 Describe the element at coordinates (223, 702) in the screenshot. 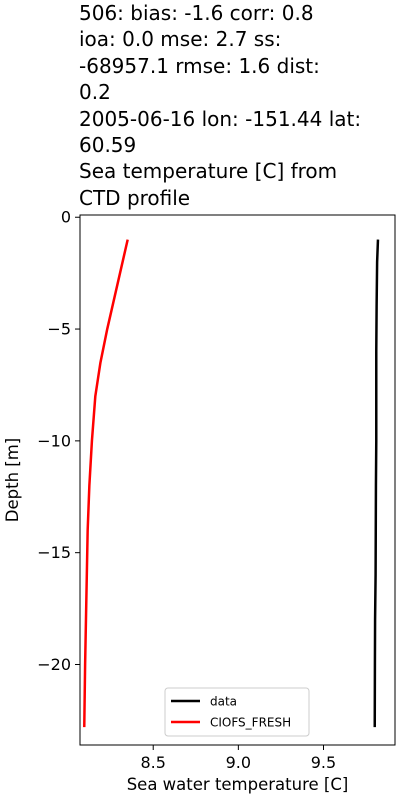

I see `legend-label: data` at that location.